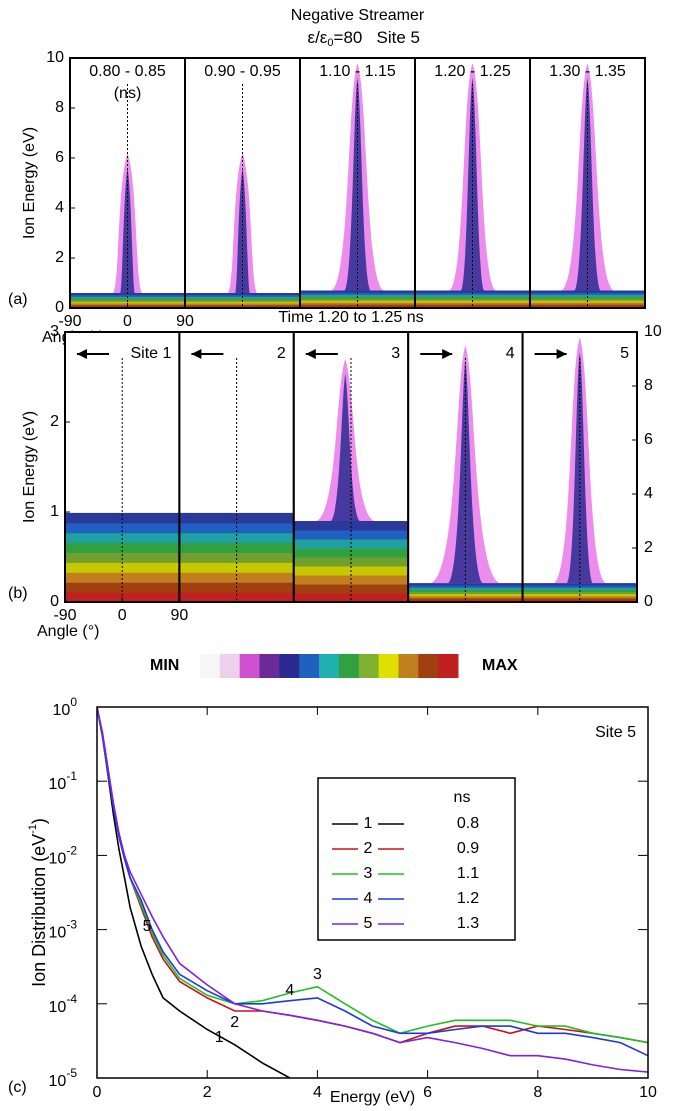 This screenshot has width=677, height=1111. I want to click on legend-name: 2, so click(368, 848).